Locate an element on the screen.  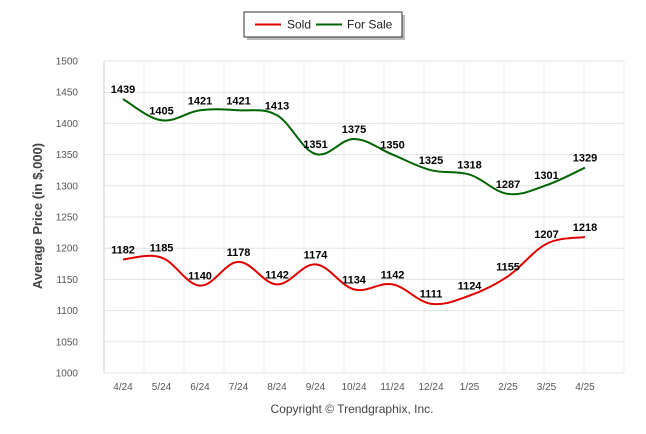
data-label-sold: 1207 is located at coordinates (546, 235).